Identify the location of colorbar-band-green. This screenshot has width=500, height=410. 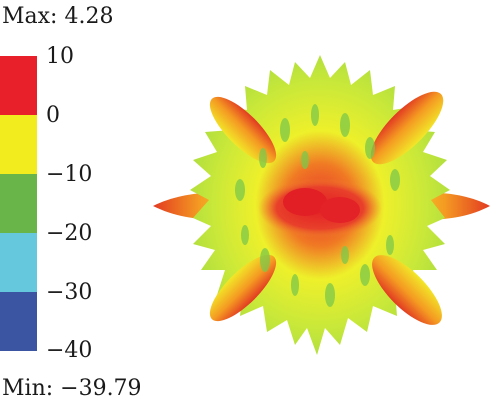
(18, 203).